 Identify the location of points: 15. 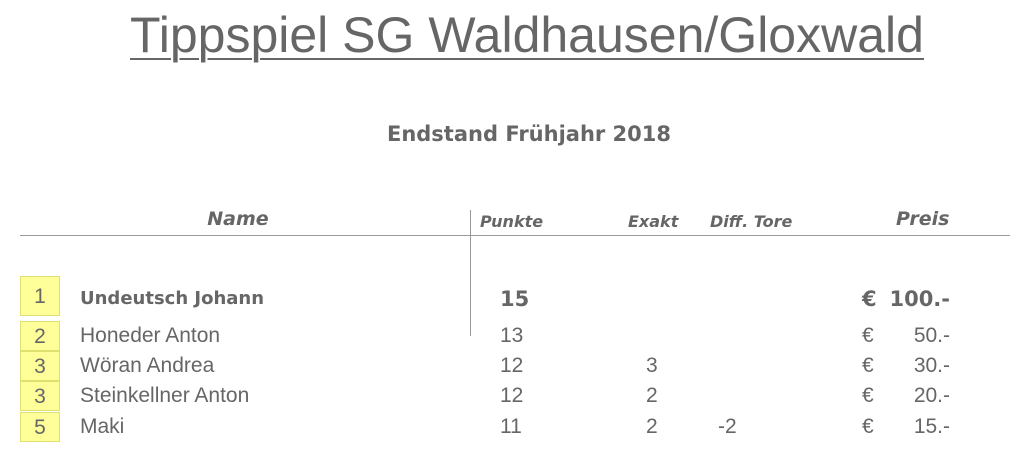
(515, 299).